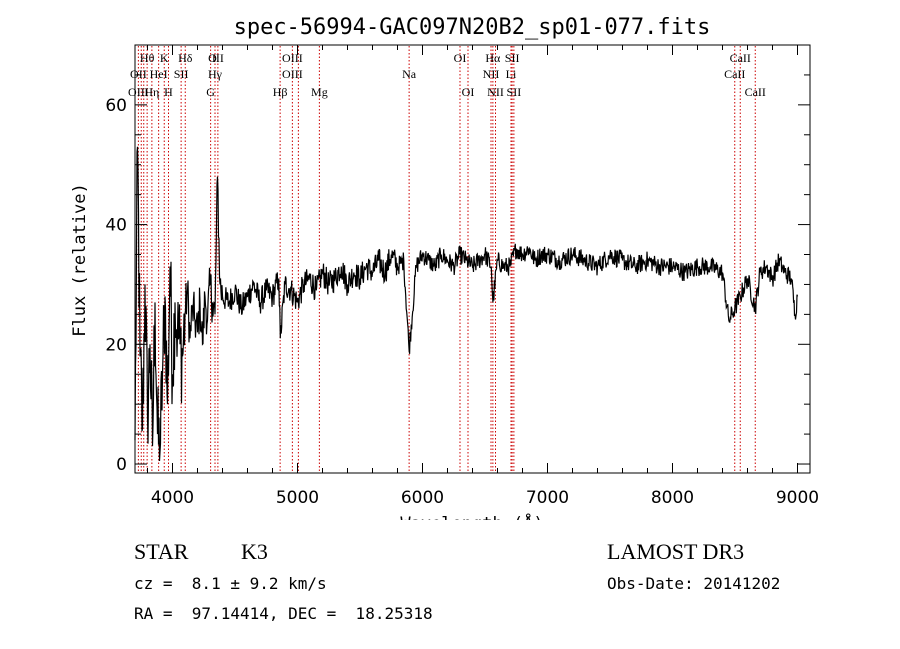  Describe the element at coordinates (161, 551) in the screenshot. I see `object-class: STAR` at that location.